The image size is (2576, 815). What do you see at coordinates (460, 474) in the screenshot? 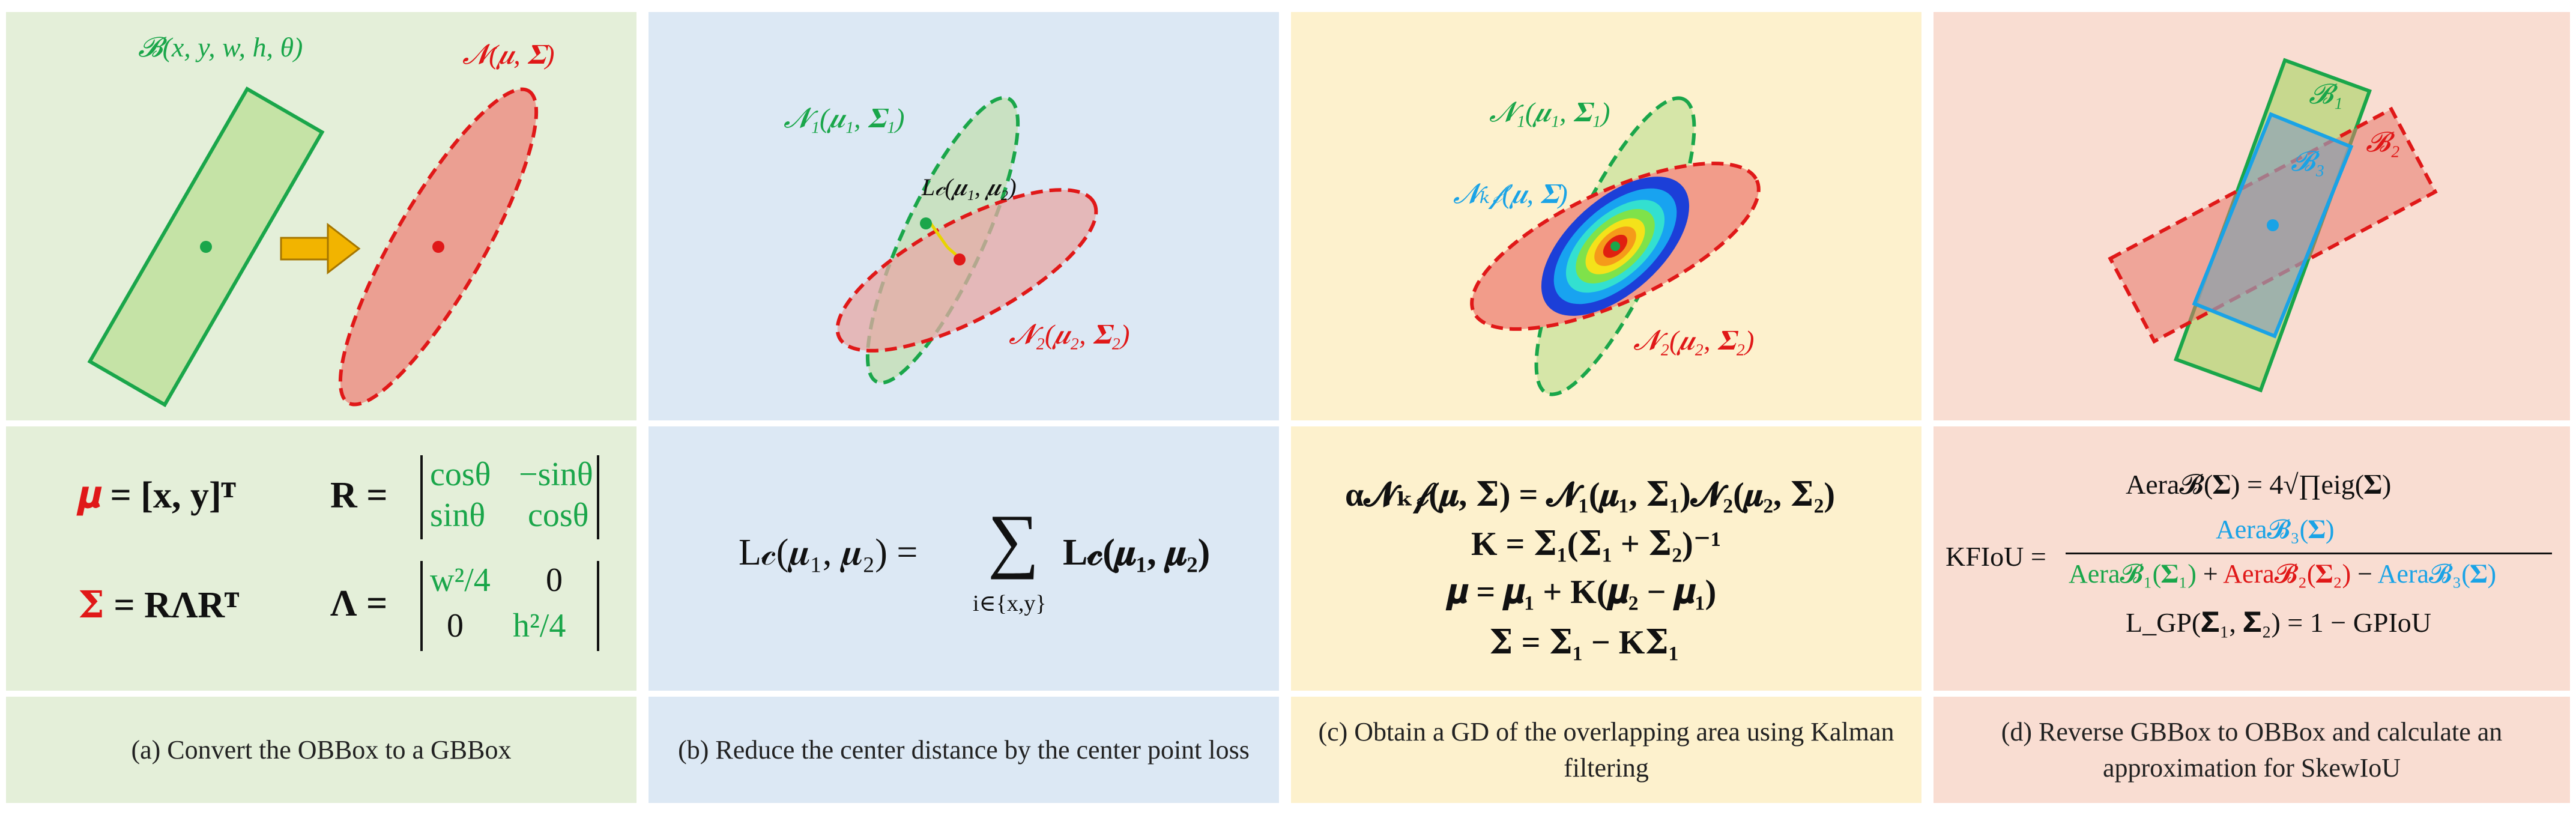
I see `R-m11: cosθ` at bounding box center [460, 474].